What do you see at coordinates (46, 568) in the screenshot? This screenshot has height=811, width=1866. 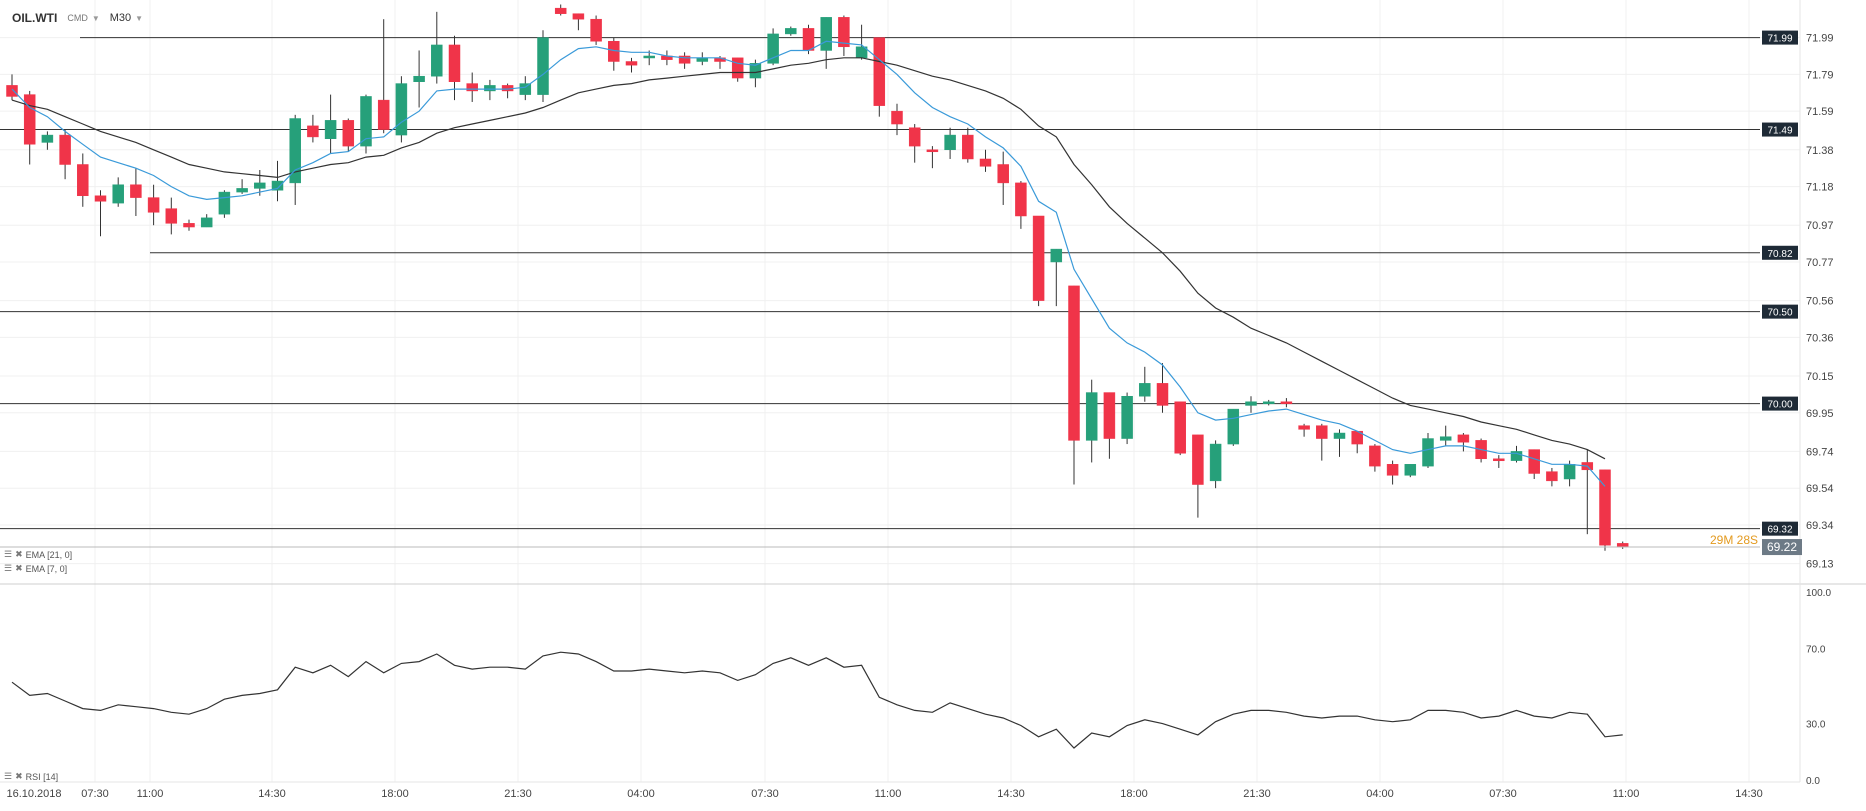 I see `ema7-label: EMA [7, 0]` at bounding box center [46, 568].